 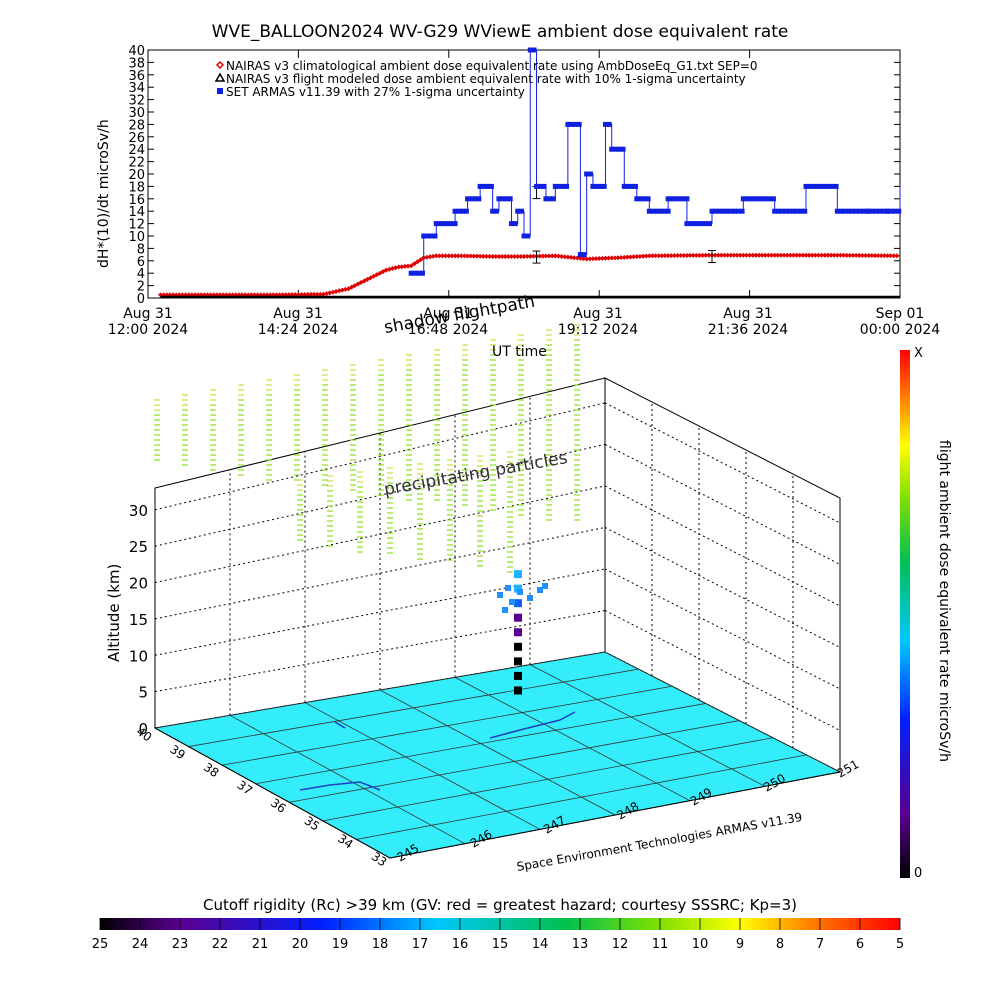 I want to click on flight-path-marks, so click(x=522, y=632).